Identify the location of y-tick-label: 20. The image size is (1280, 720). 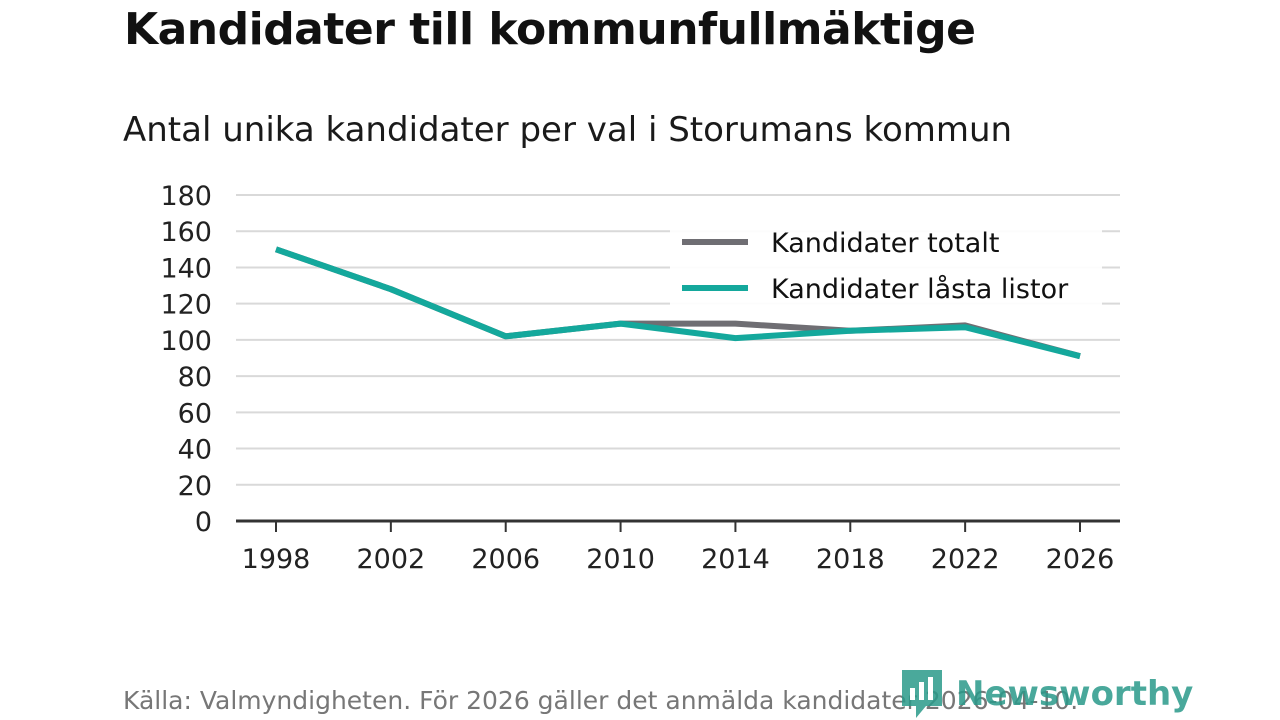
(195, 486).